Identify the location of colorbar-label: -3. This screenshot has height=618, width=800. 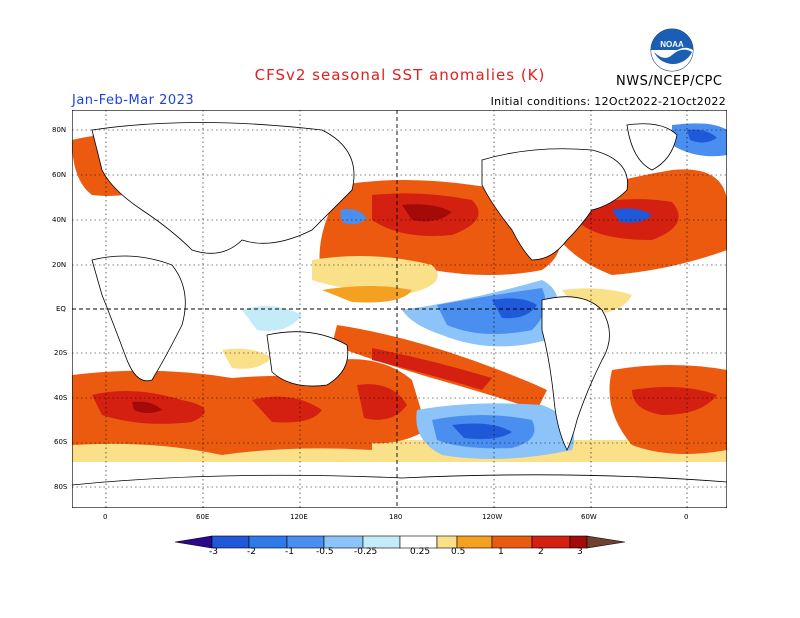
(213, 552).